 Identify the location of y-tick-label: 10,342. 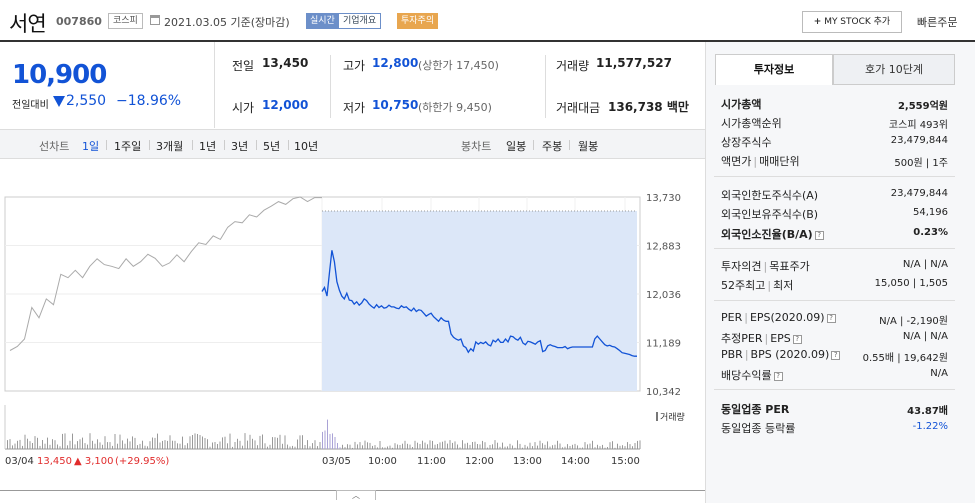
(663, 392).